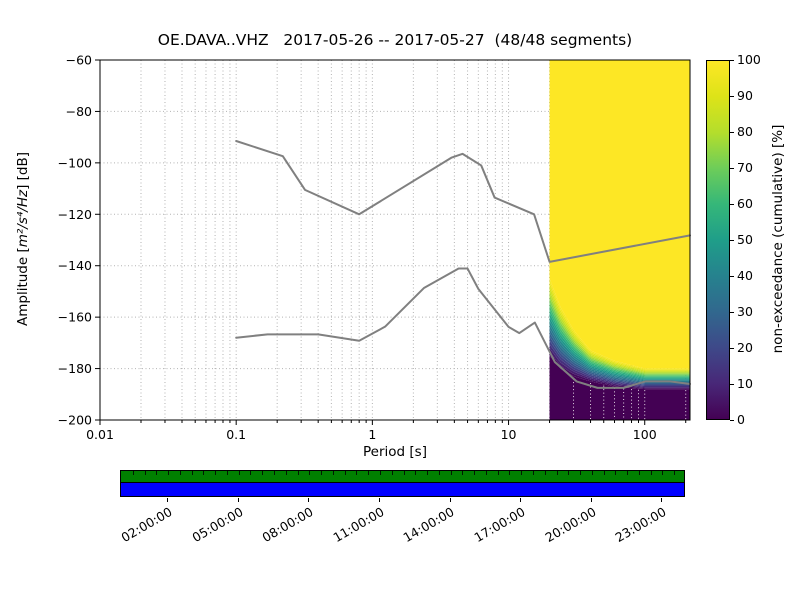 Image resolution: width=800 pixels, height=600 pixels. What do you see at coordinates (778, 239) in the screenshot?
I see `colorbar-label: non-exceedance (cumulative) [%]` at bounding box center [778, 239].